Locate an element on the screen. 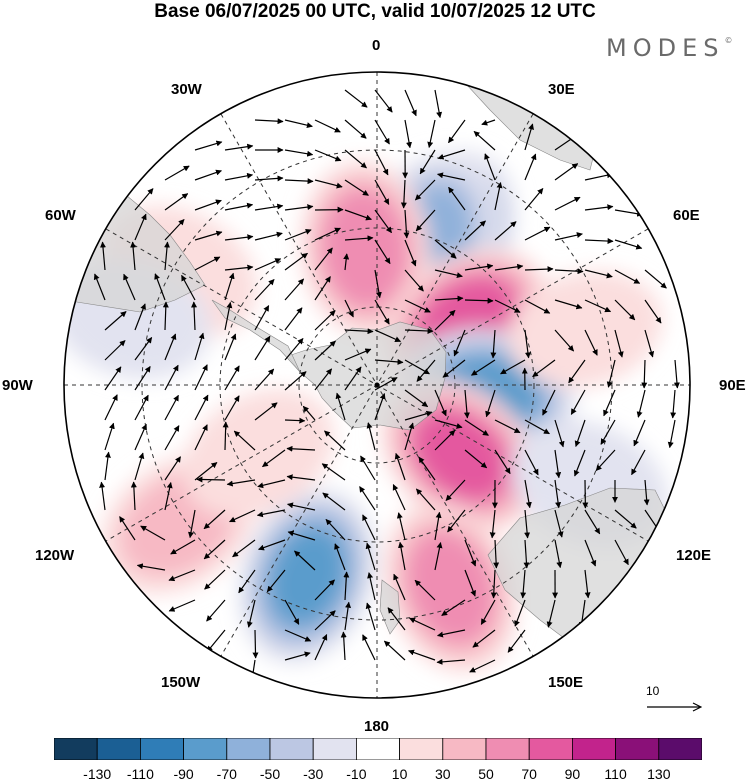 Image resolution: width=750 pixels, height=783 pixels. anomaly-contour is located at coordinates (307, 576).